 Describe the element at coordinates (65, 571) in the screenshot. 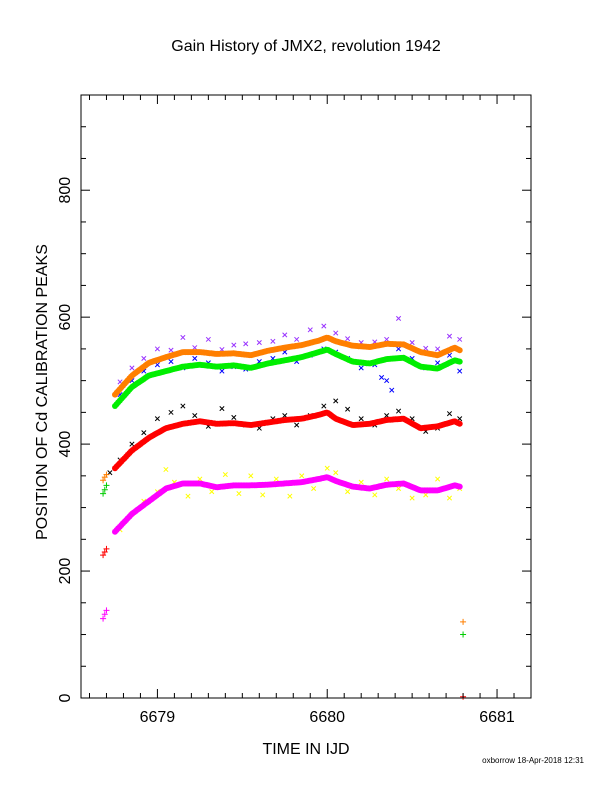

I see `y-tick-label: 200` at that location.